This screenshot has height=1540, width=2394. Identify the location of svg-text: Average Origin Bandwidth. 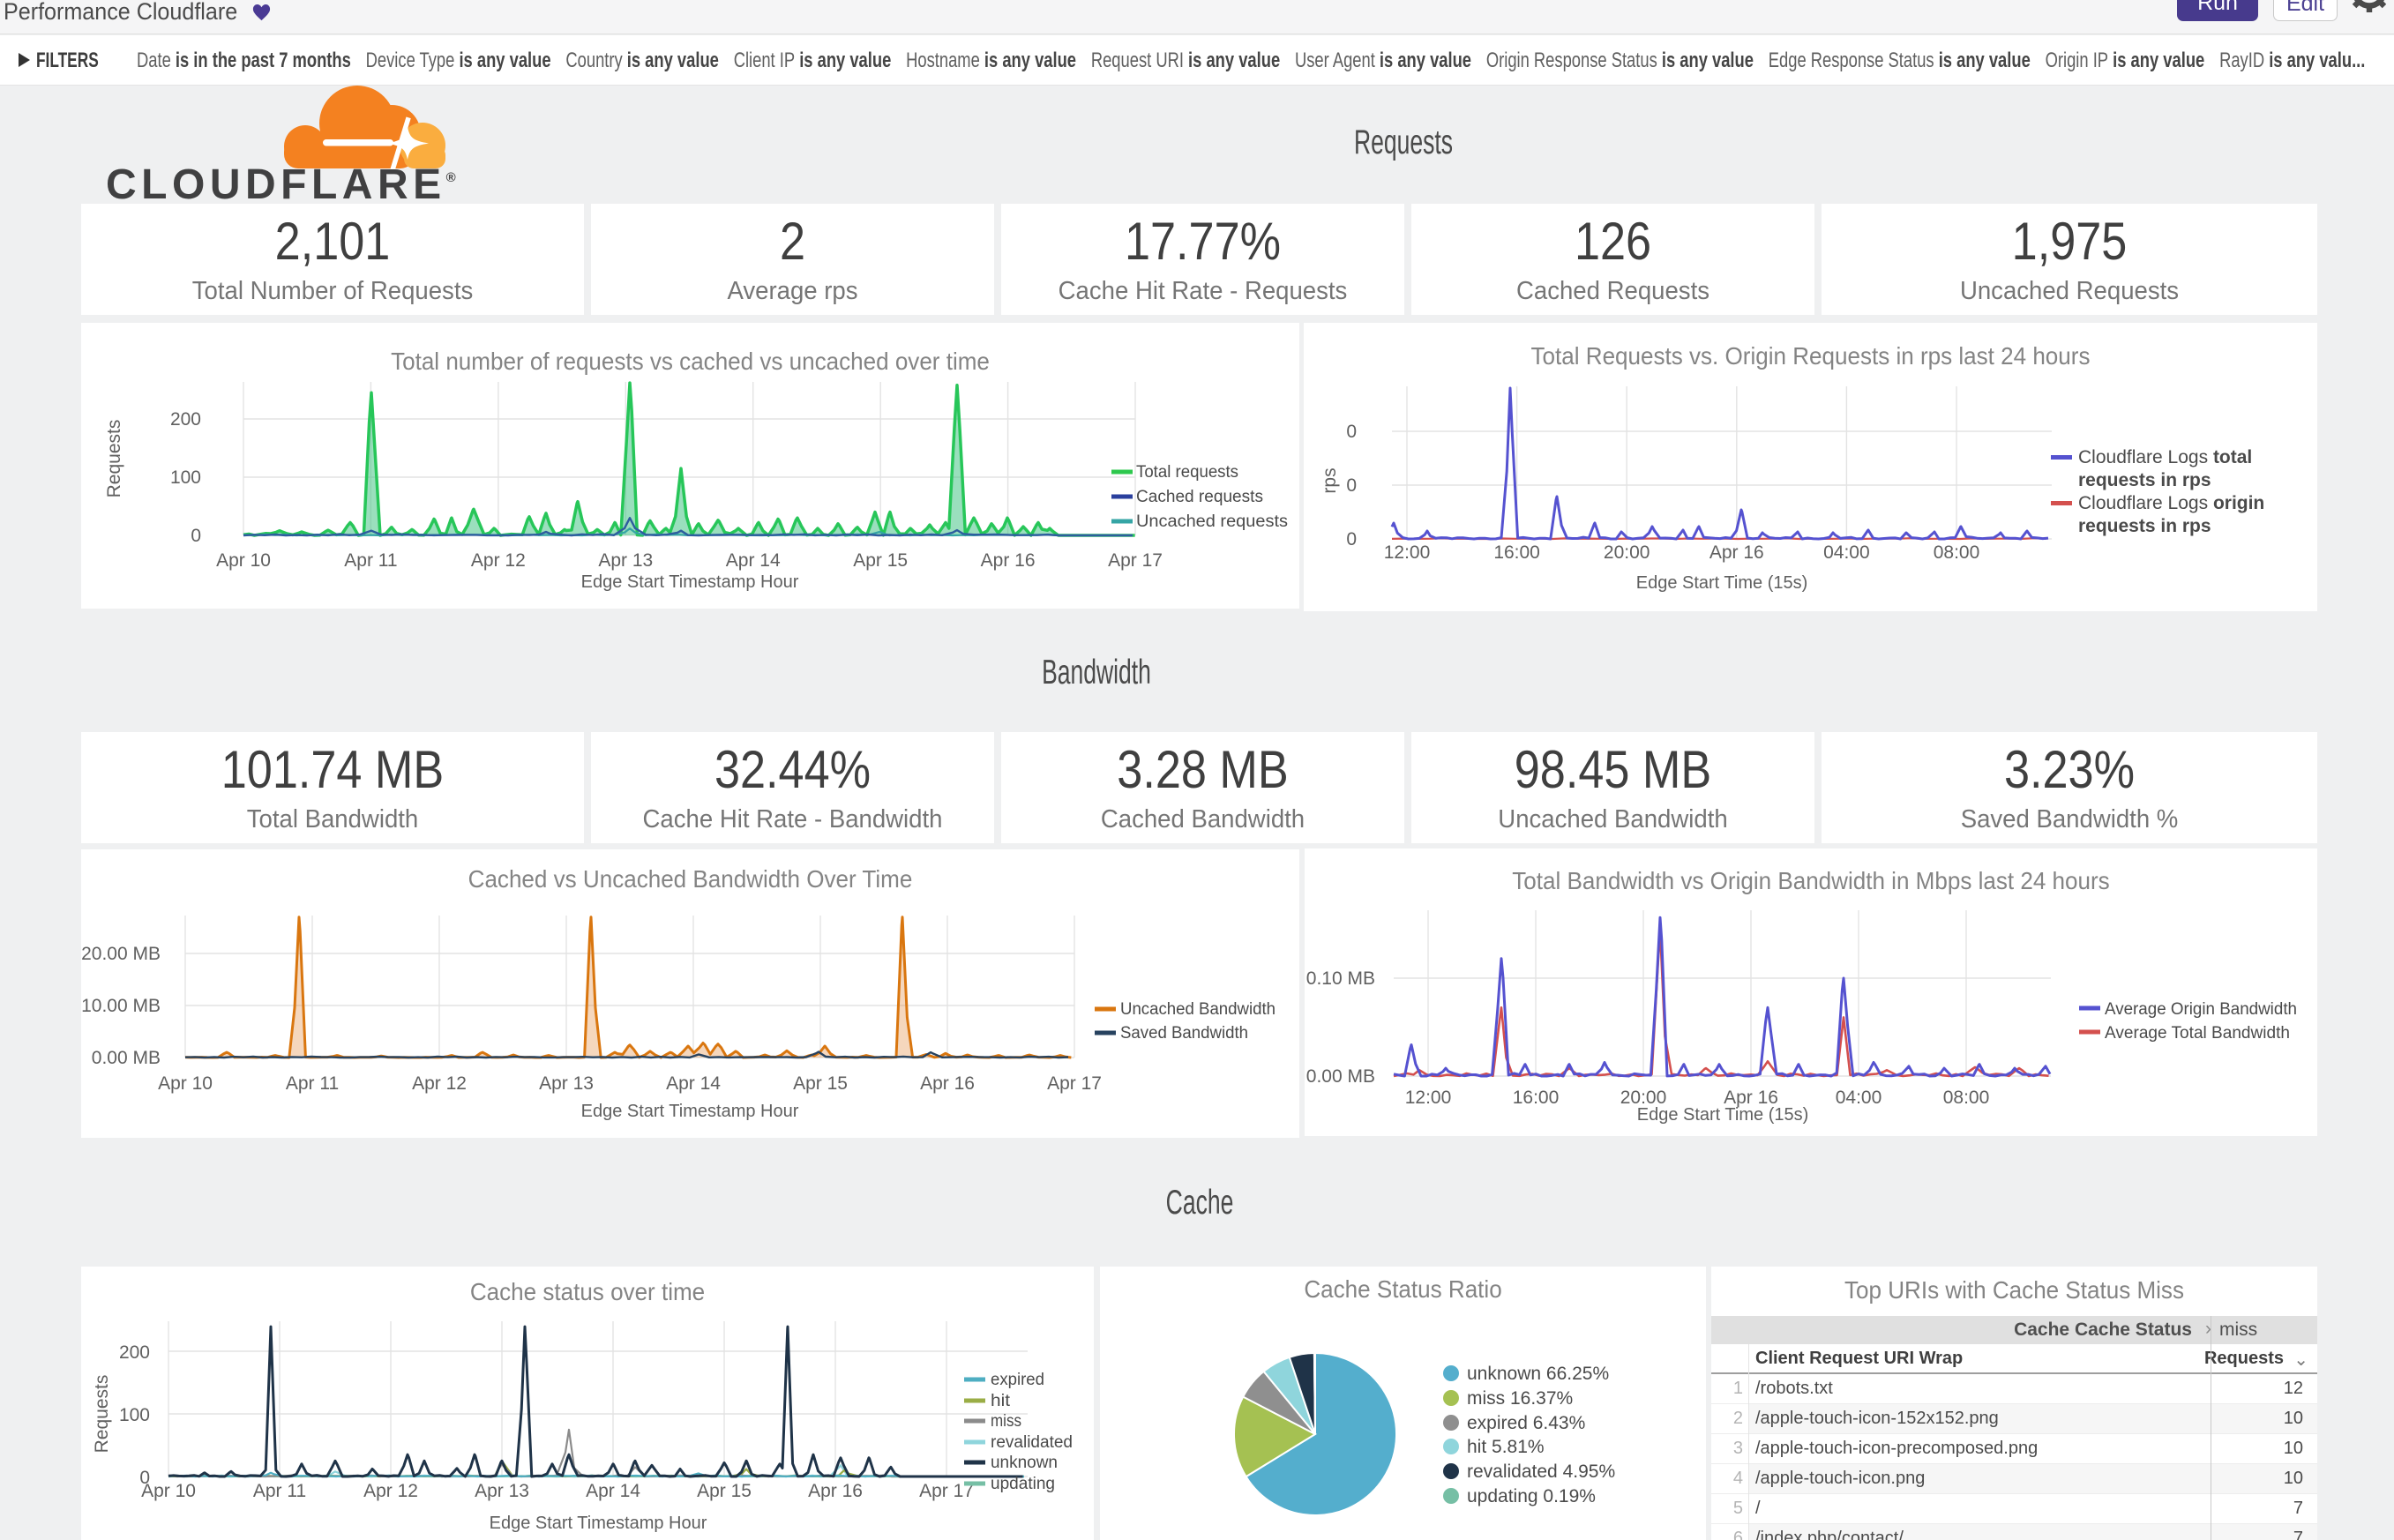
(2201, 1009).